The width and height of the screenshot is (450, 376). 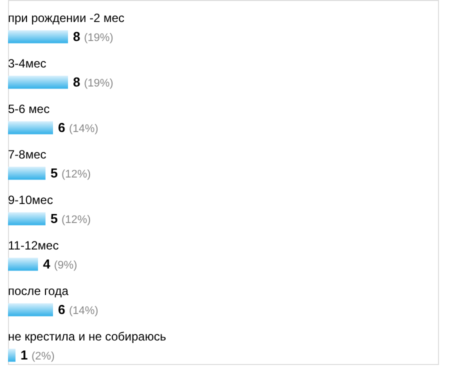 I want to click on y-tick-label: 9-10мес, so click(x=30, y=199).